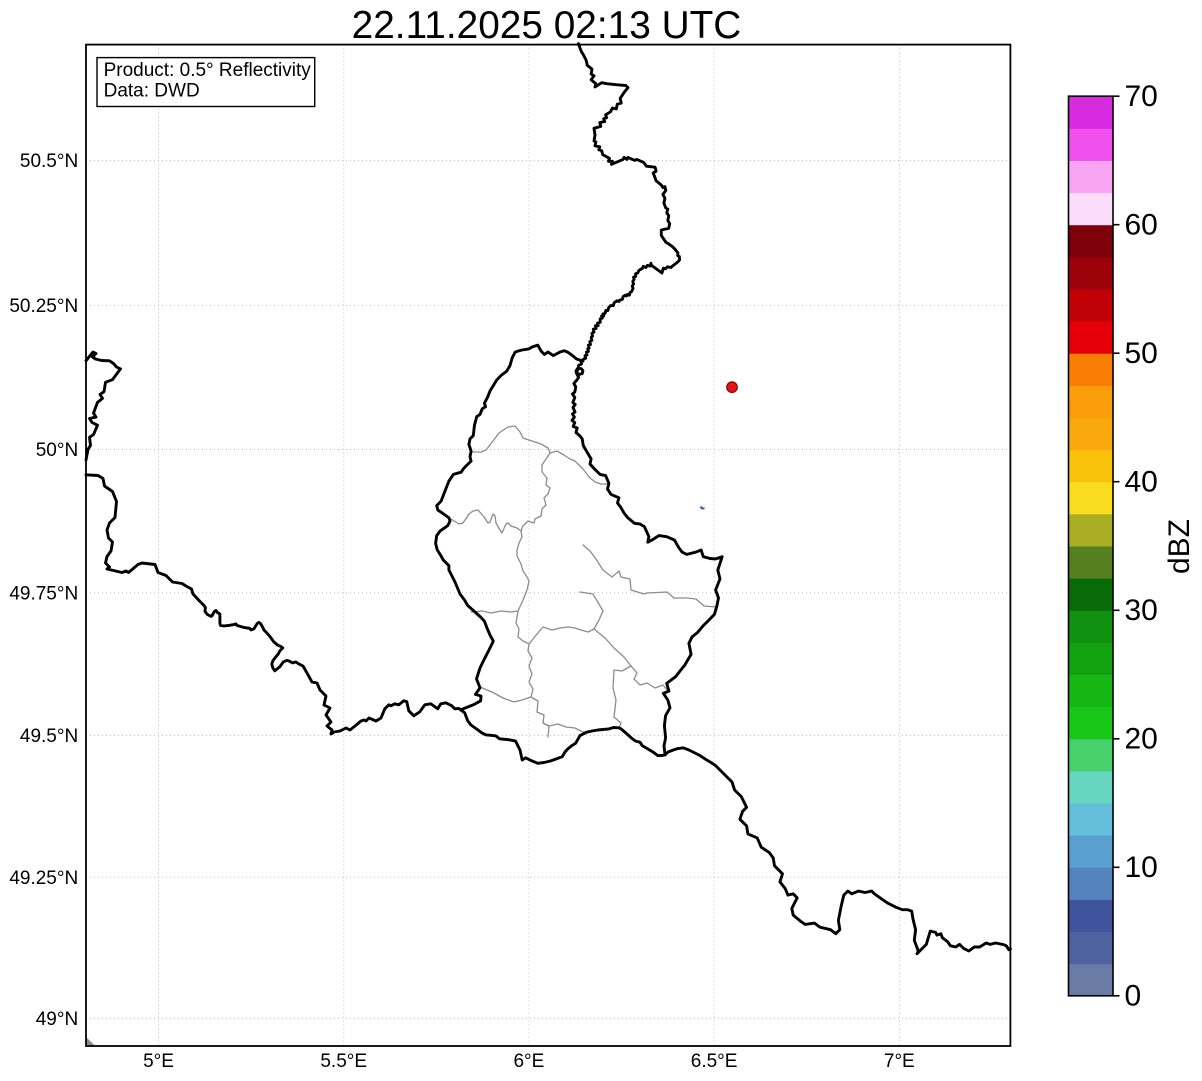  What do you see at coordinates (714, 1061) in the screenshot?
I see `svg-text: 6.5°E` at bounding box center [714, 1061].